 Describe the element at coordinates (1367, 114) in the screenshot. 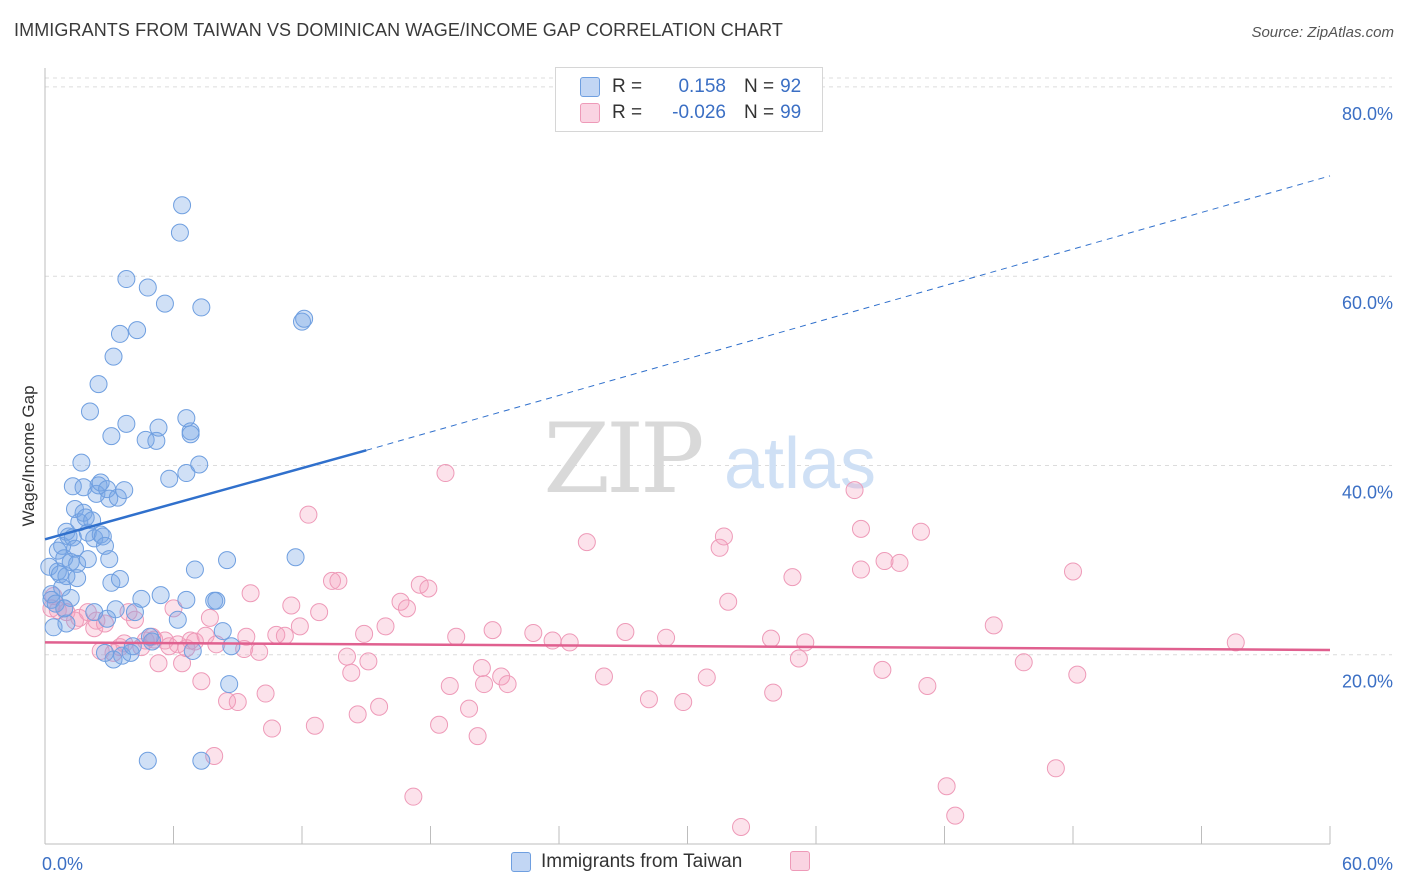

I see `y-tick-label: 80.0%` at that location.